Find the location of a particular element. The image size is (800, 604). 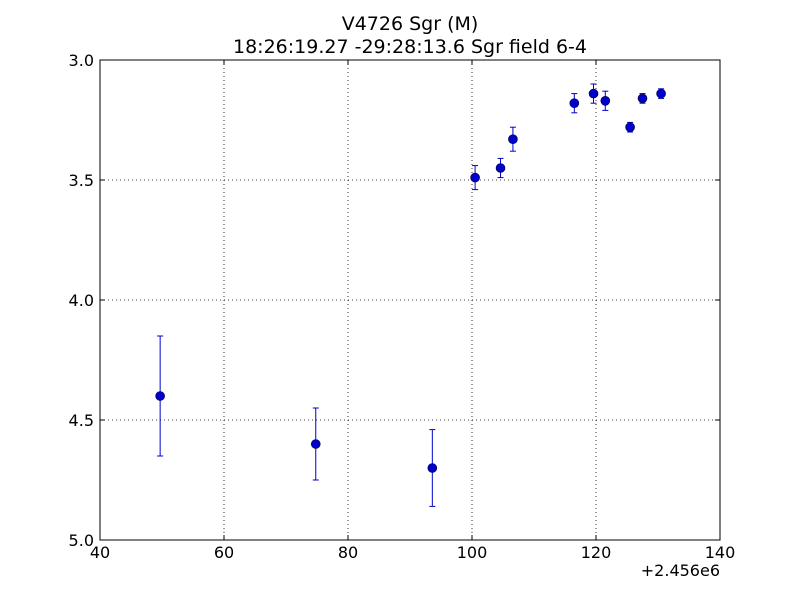

y-tick-label: 4.5 is located at coordinates (81, 420).